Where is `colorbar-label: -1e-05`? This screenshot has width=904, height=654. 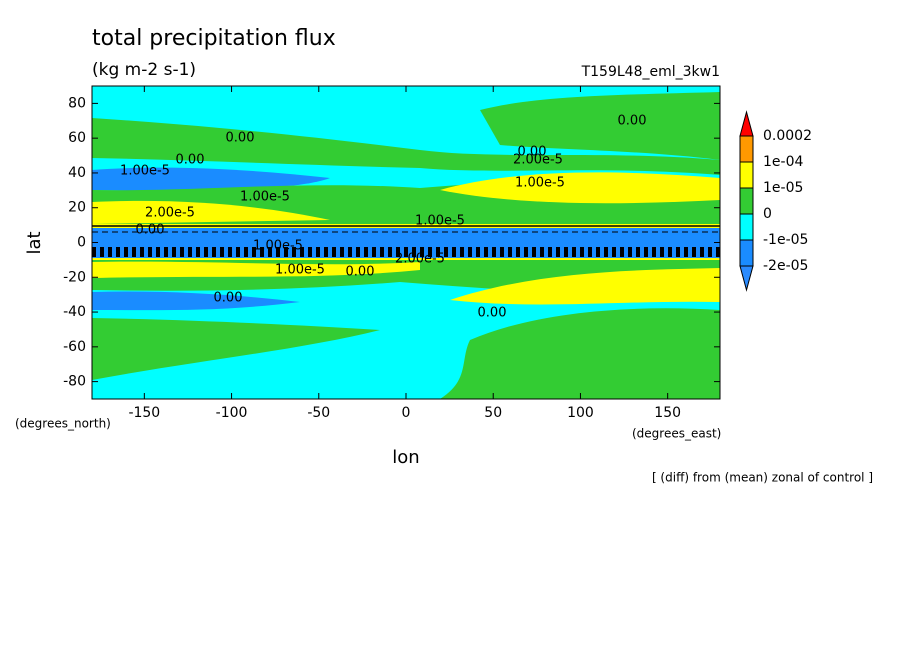 colorbar-label: -1e-05 is located at coordinates (785, 240).